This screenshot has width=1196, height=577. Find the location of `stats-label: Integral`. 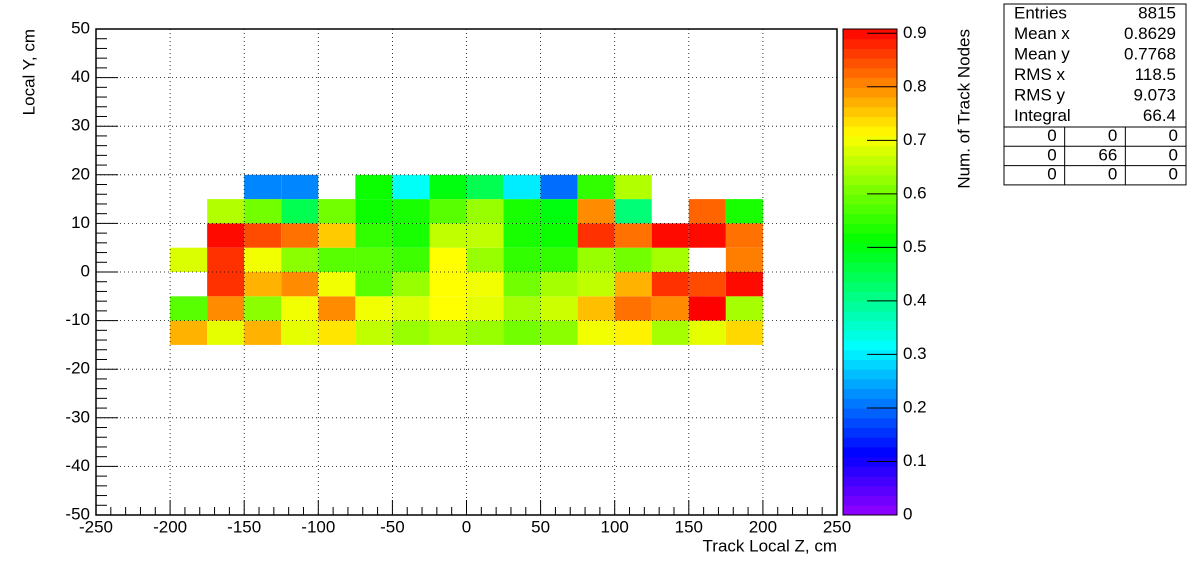

stats-label: Integral is located at coordinates (1042, 115).